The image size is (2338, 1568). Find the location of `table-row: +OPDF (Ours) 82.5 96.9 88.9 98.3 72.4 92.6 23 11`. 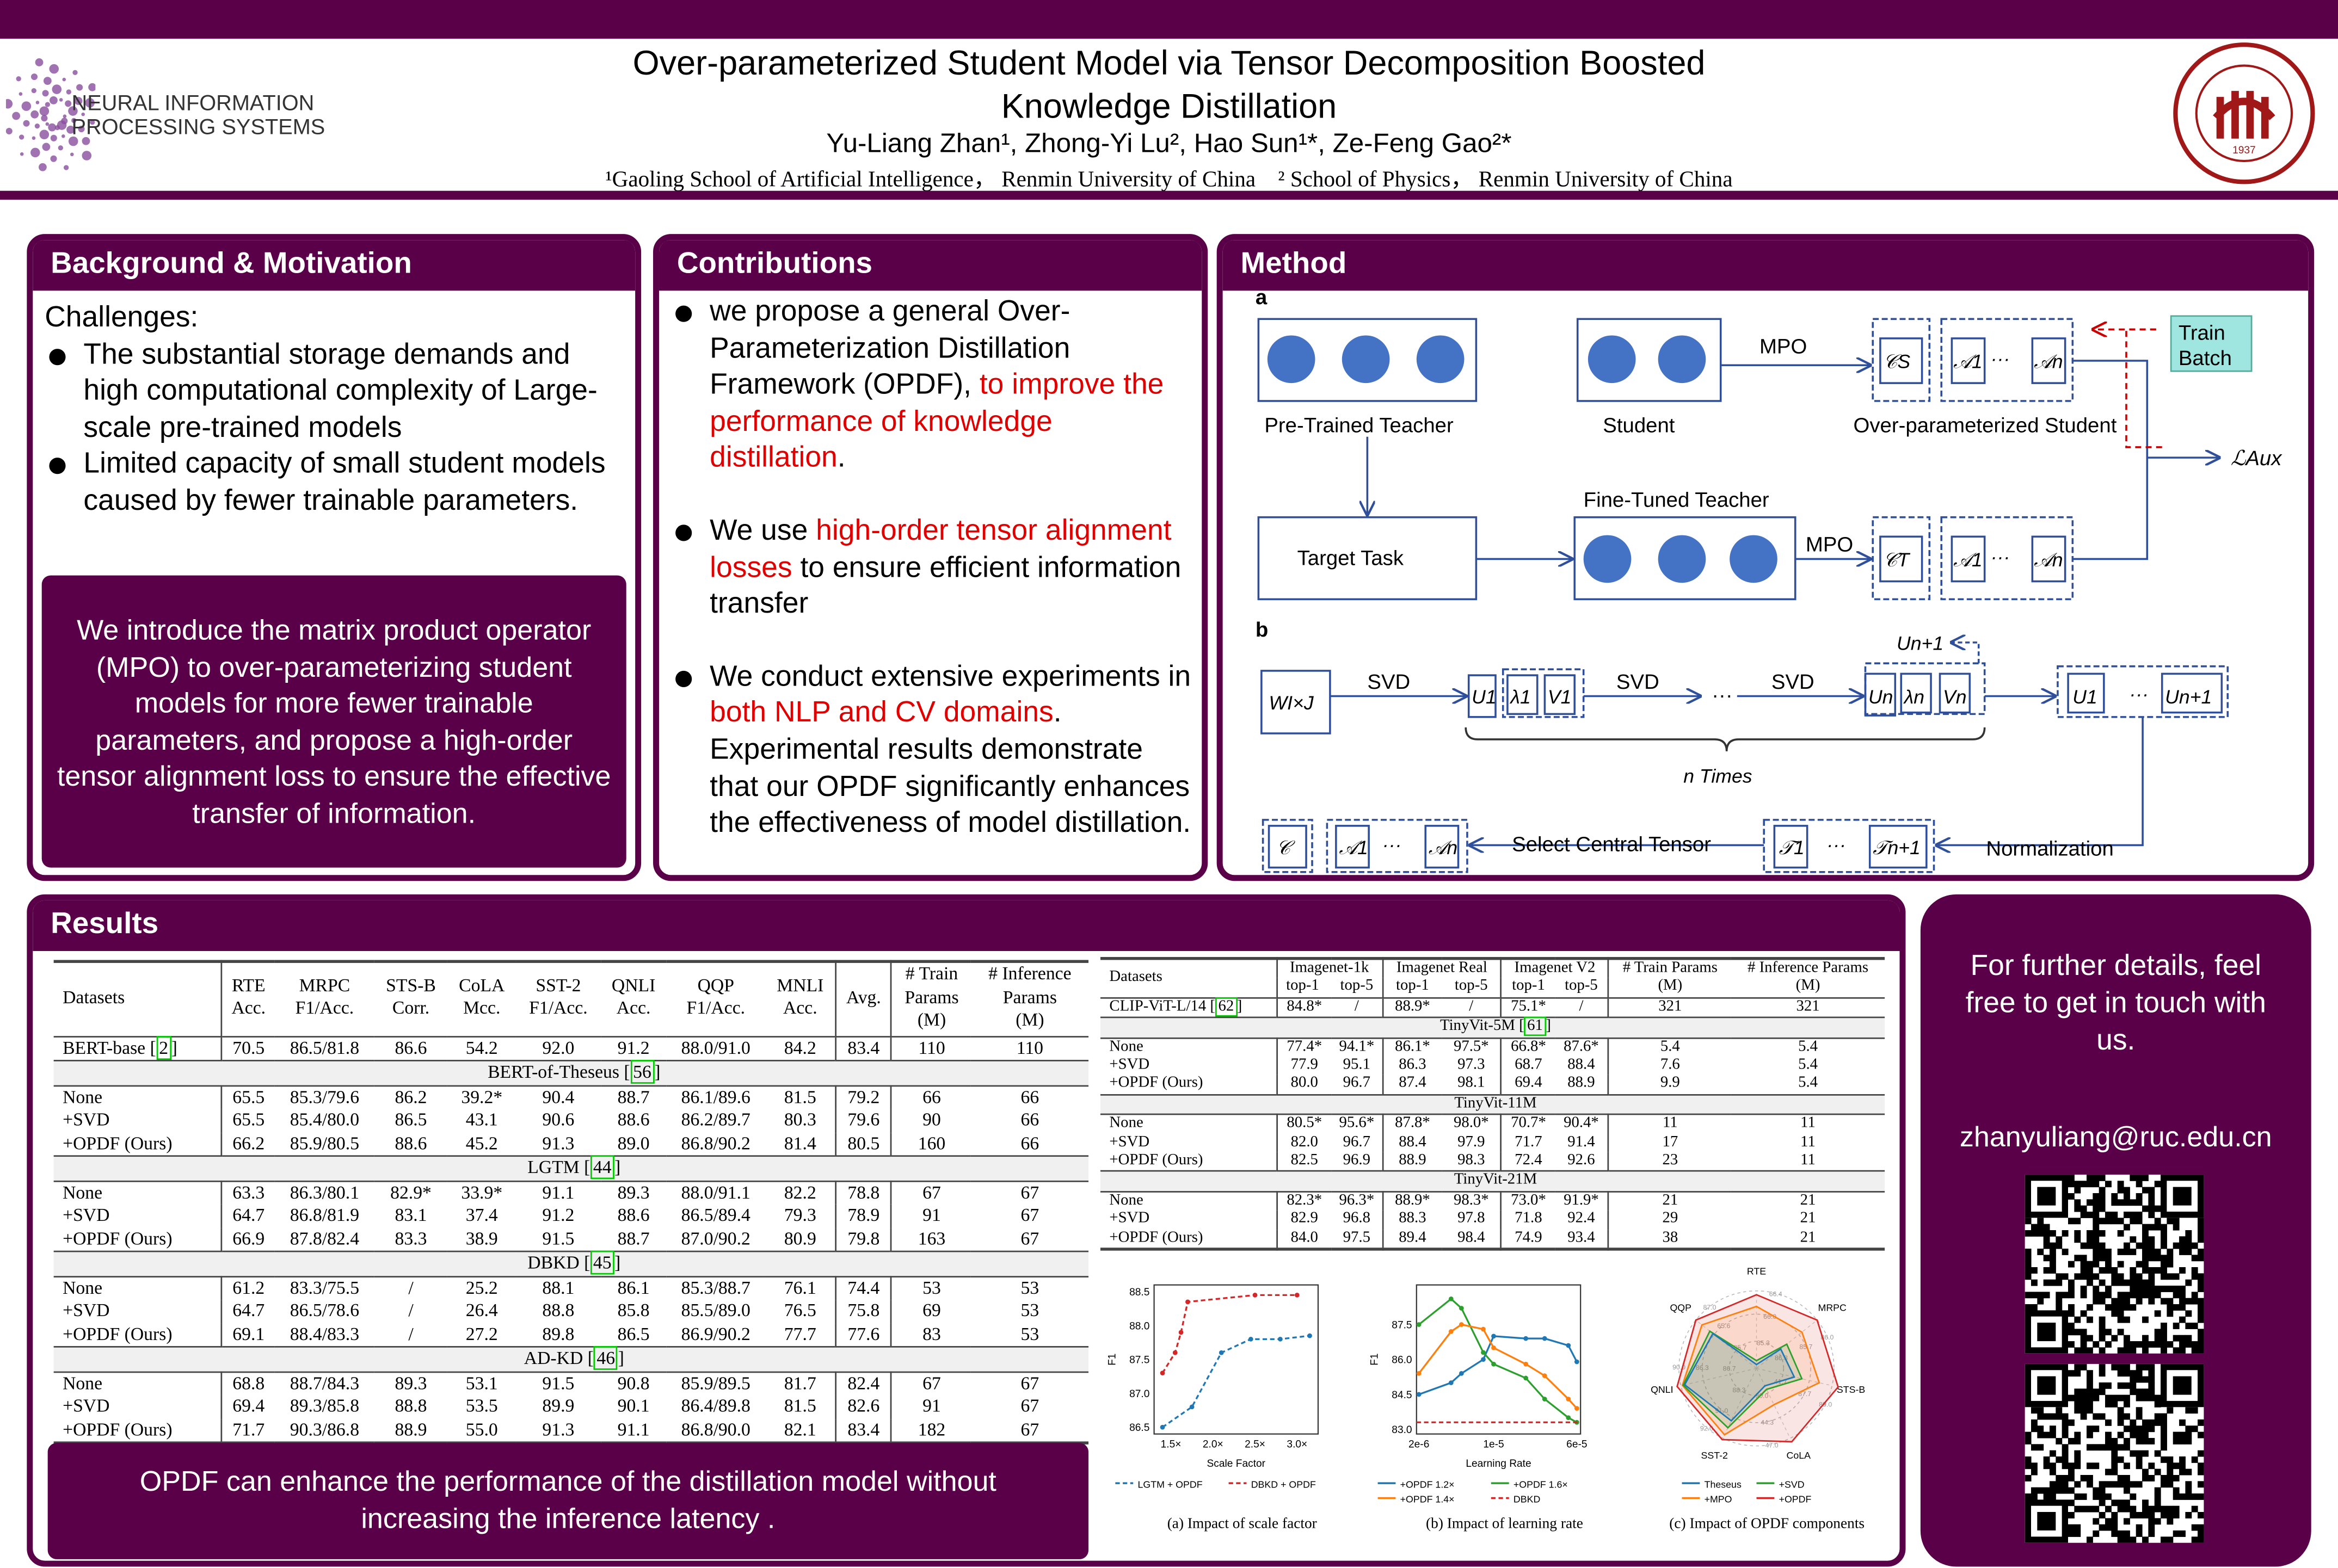

table-row: +OPDF (Ours) 82.5 96.9 88.9 98.3 72.4 92.6 23 11 is located at coordinates (1493, 1162).